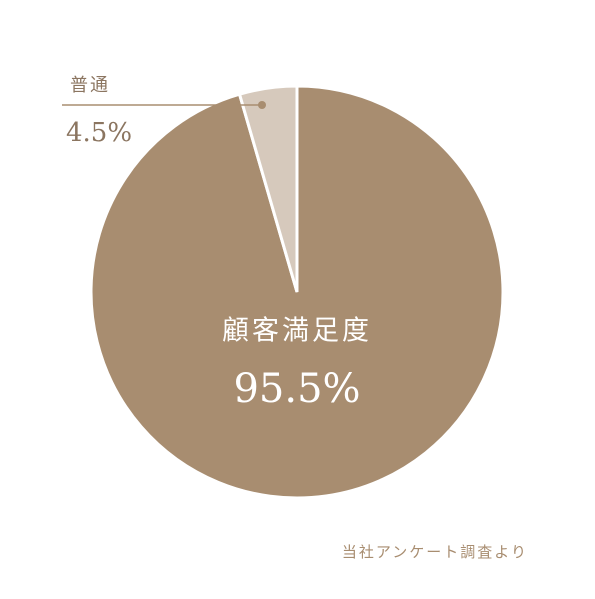 The image size is (595, 599). Describe the element at coordinates (268, 188) in the screenshot. I see `pie-slice` at that location.